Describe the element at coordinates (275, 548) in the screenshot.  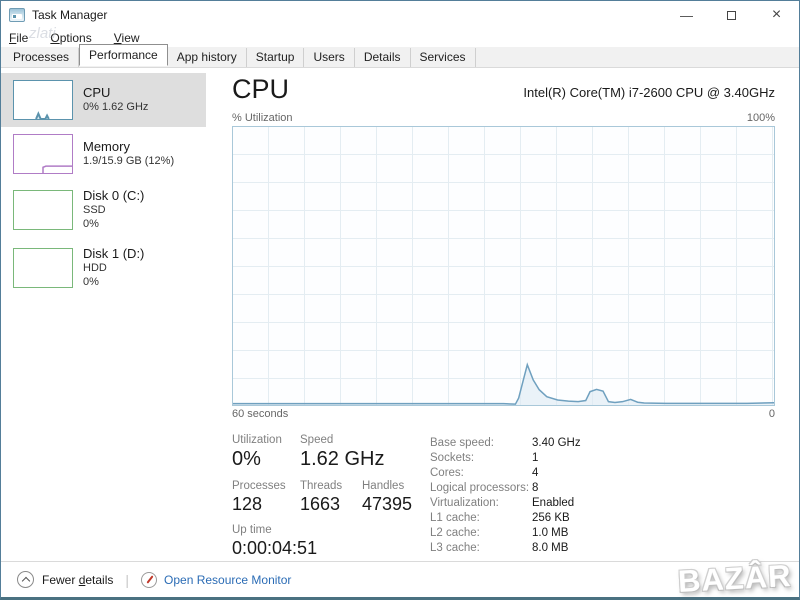
I see `uptime-value: 0:00:04:51` at that location.